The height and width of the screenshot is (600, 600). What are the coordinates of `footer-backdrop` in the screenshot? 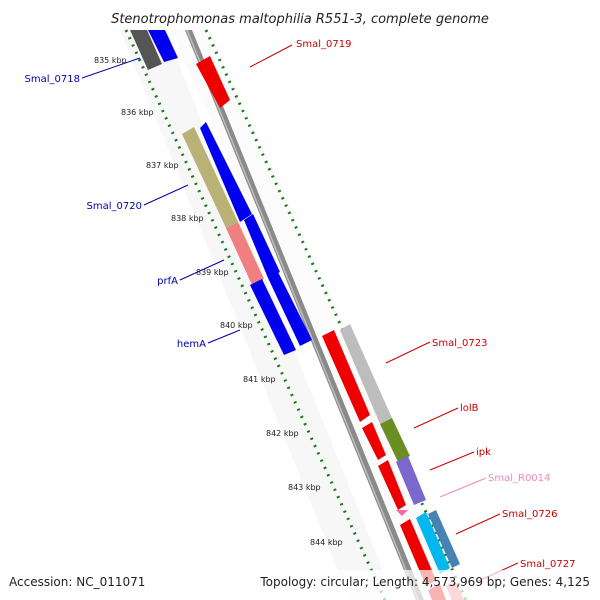 It's located at (300, 585).